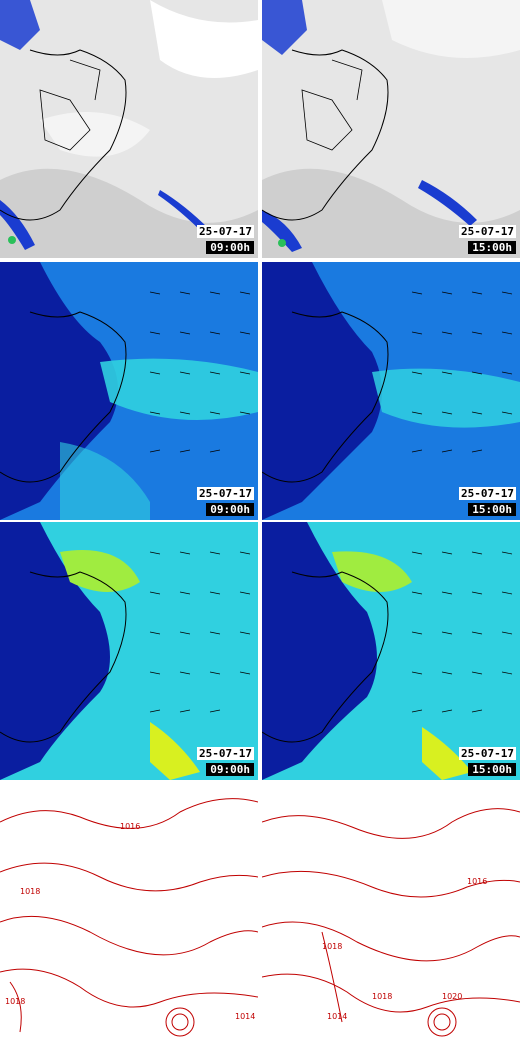 This screenshot has width=520, height=1040. I want to click on isobar-panel-right: 1016 1018 1018 1020 1014, so click(391, 911).